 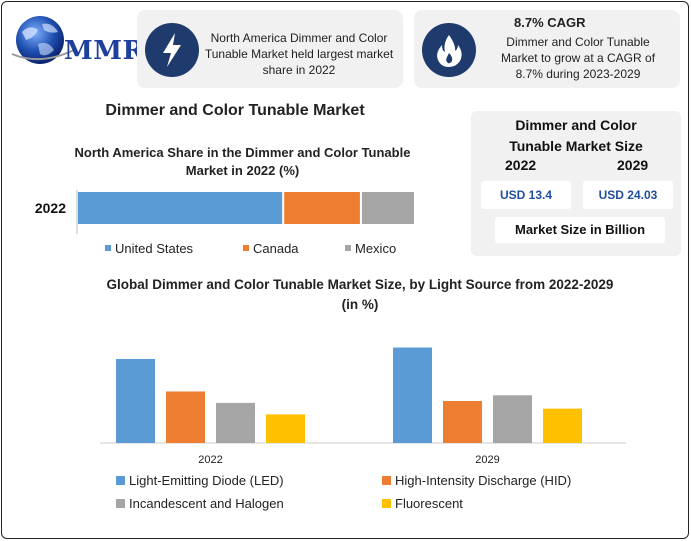 What do you see at coordinates (550, 22) in the screenshot?
I see `cagr-heading: 8.7% CAGR` at bounding box center [550, 22].